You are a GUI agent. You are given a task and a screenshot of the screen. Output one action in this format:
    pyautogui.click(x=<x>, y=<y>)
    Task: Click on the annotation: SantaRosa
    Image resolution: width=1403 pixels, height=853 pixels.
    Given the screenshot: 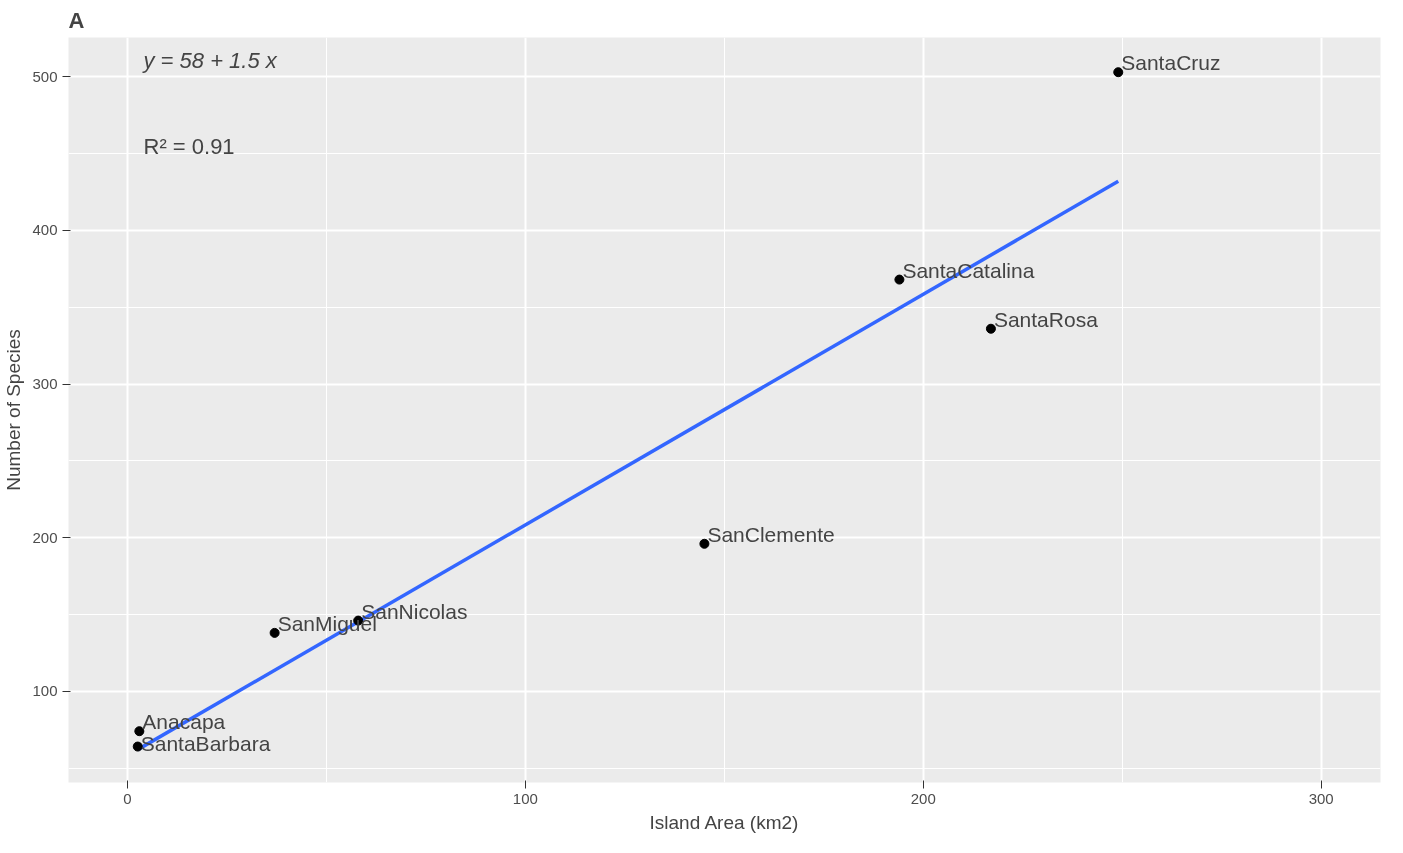 What is the action you would take?
    pyautogui.click(x=1046, y=319)
    